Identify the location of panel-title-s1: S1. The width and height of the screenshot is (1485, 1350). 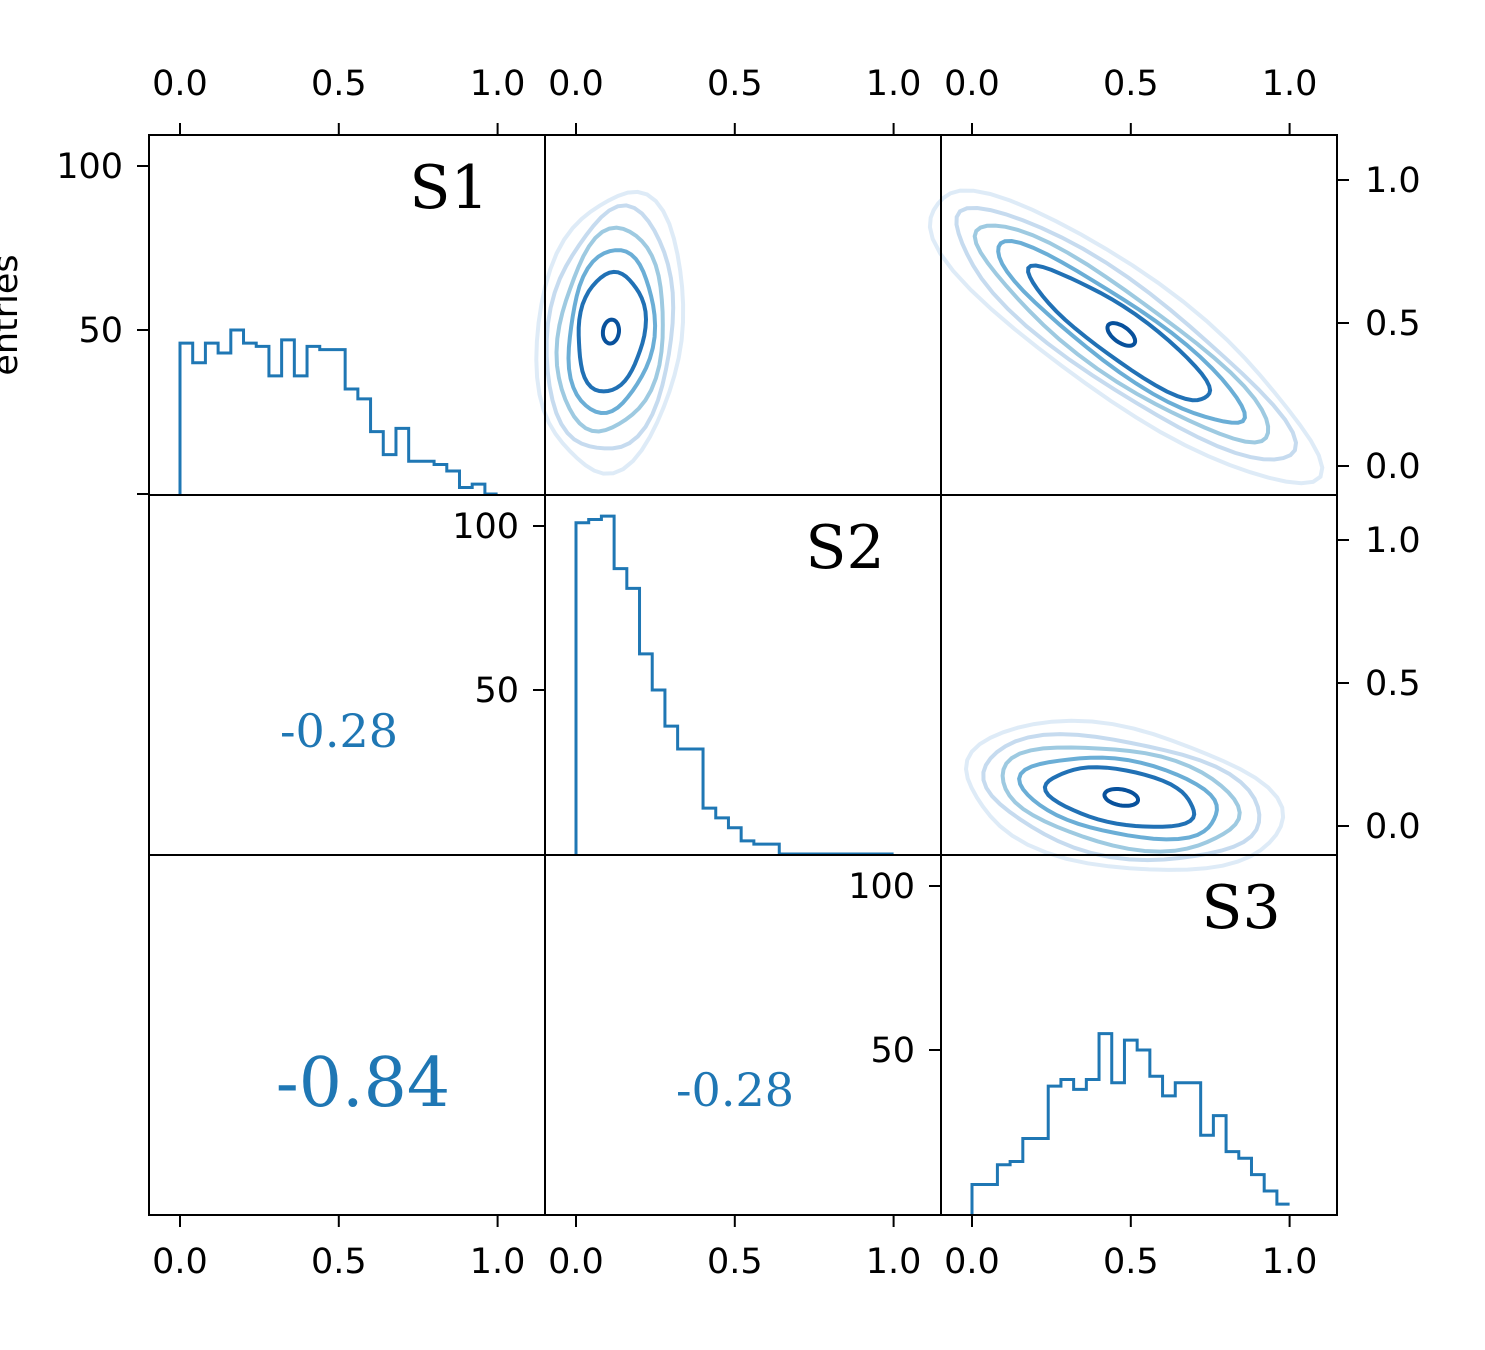
(448, 188).